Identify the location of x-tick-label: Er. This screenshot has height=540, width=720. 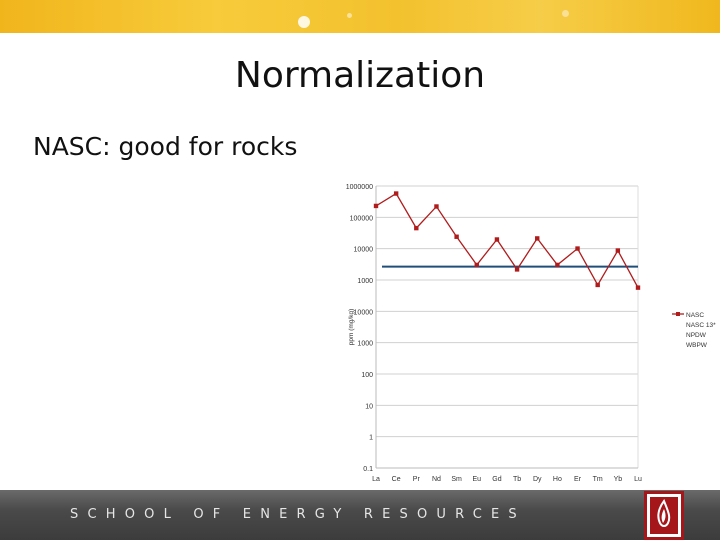
(578, 479).